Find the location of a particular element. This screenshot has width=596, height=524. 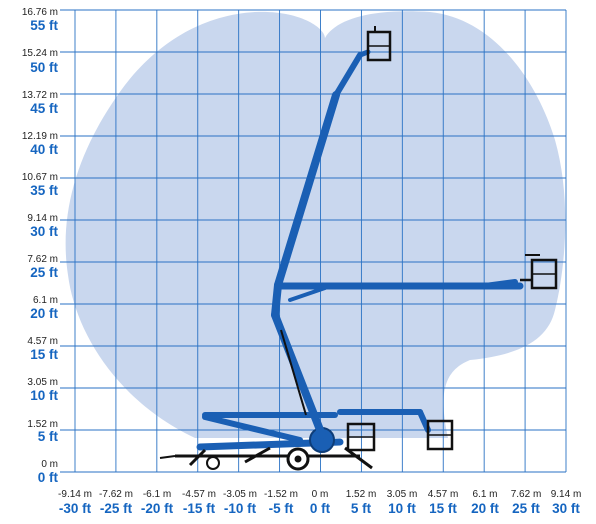

y-tick-feet: 40 ft is located at coordinates (44, 149).